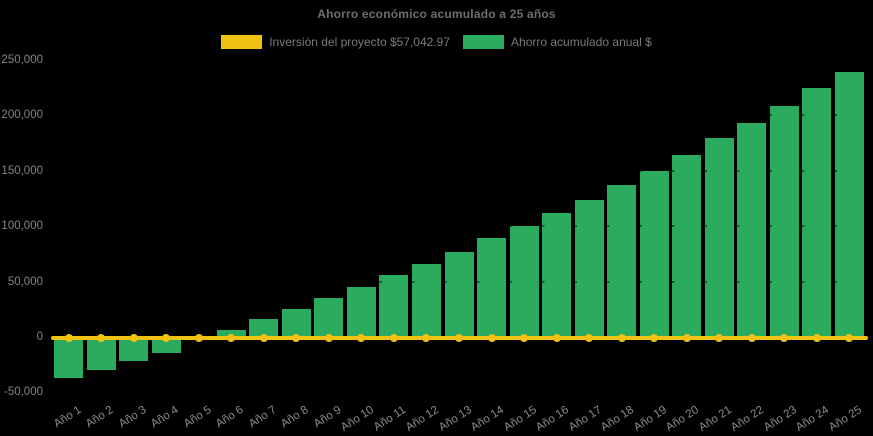 The width and height of the screenshot is (873, 436). What do you see at coordinates (360, 42) in the screenshot?
I see `legend-label-investment: Inversión del proyecto $57,042.97` at bounding box center [360, 42].